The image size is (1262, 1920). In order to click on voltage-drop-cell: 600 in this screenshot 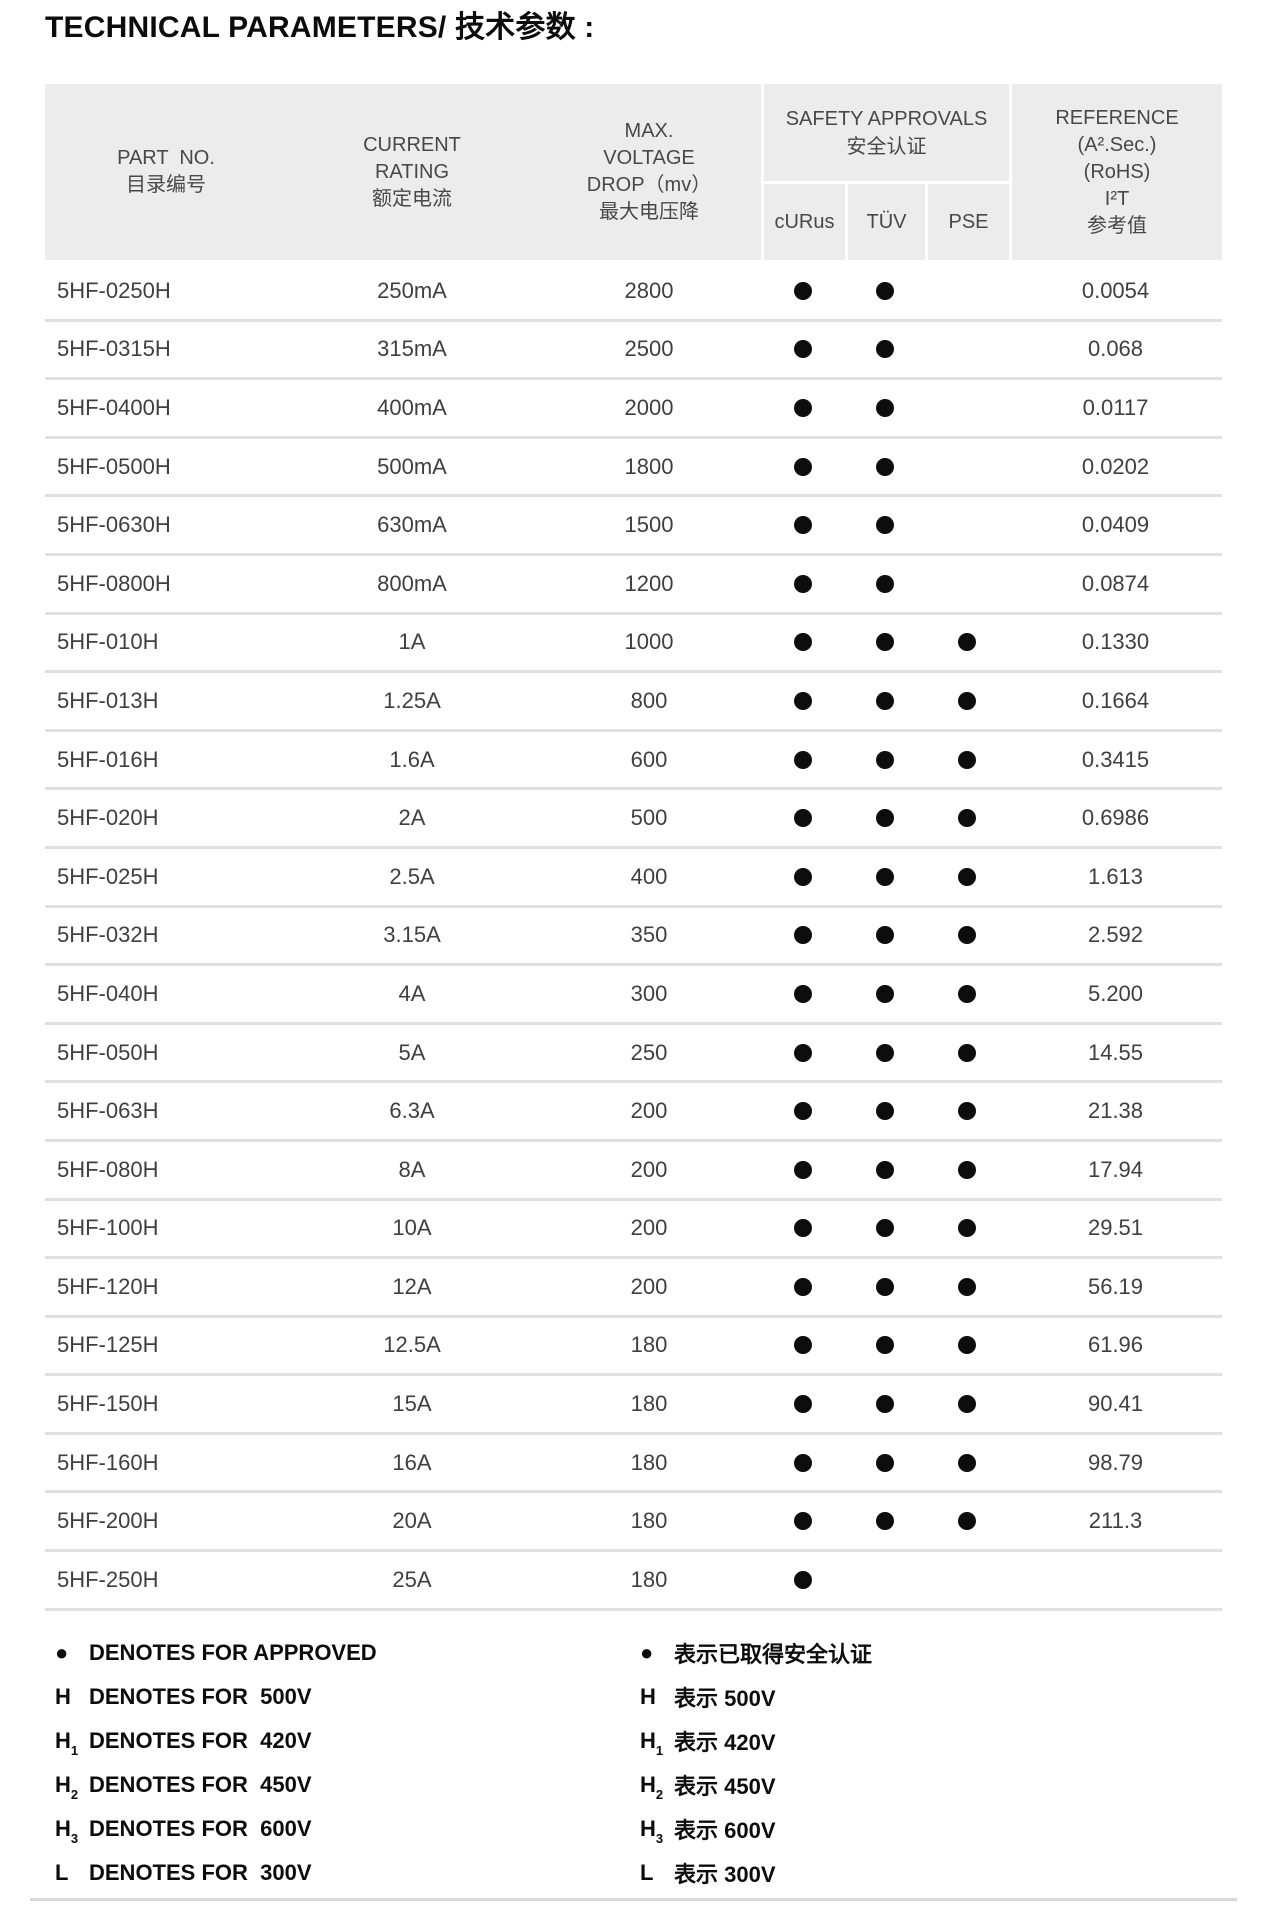, I will do `click(649, 759)`.